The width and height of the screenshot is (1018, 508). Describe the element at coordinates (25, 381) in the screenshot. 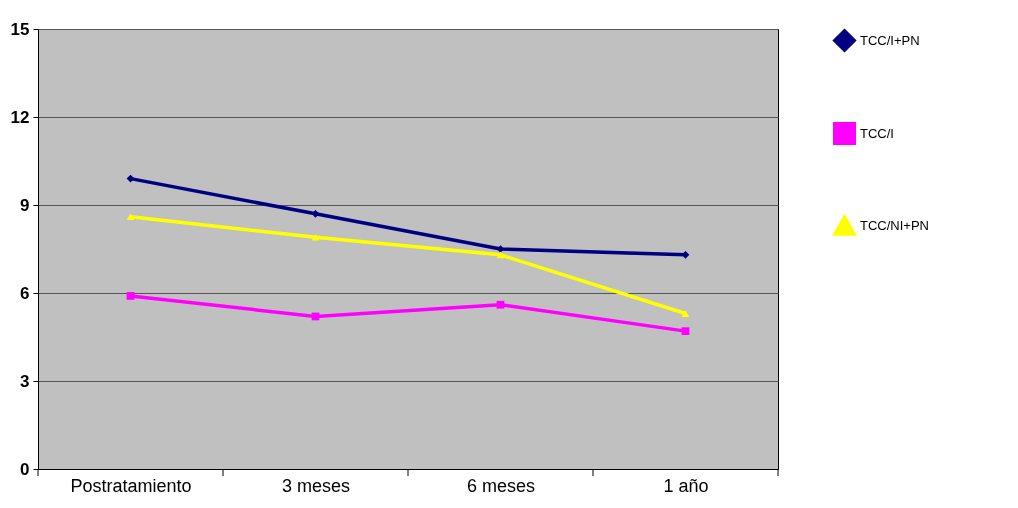

I see `y-tick-label: 3` at that location.